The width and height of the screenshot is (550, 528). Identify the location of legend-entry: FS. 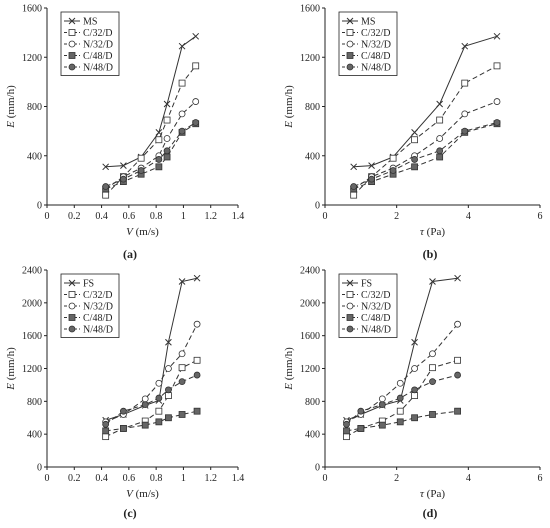
(366, 284).